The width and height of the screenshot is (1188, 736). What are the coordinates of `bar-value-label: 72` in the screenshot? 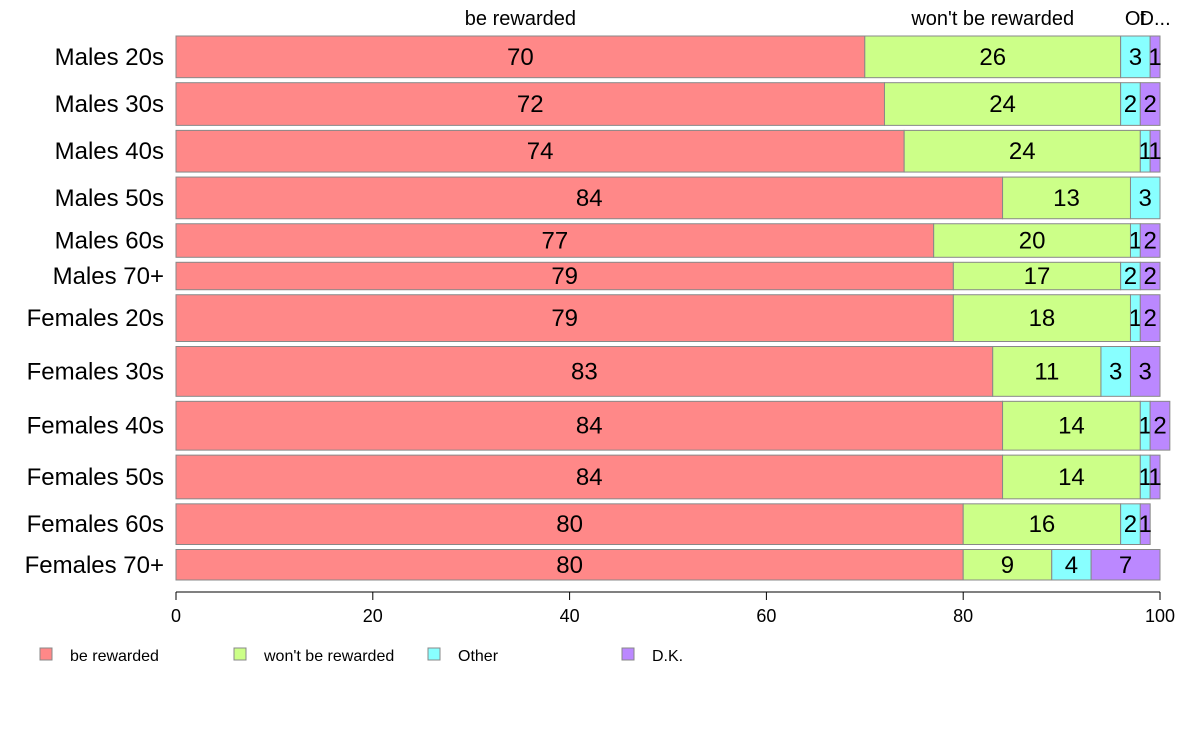 It's located at (530, 104).